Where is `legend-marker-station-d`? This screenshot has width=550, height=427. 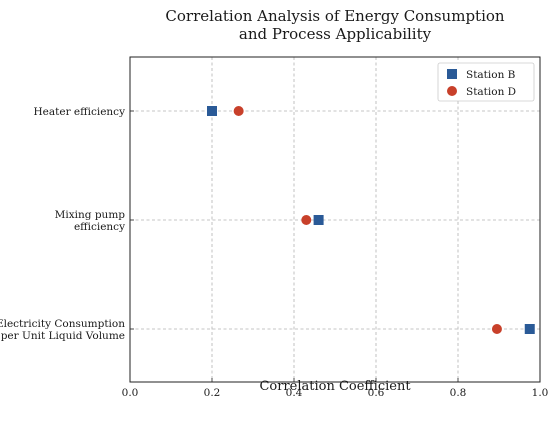
legend-marker-station-d is located at coordinates (452, 91).